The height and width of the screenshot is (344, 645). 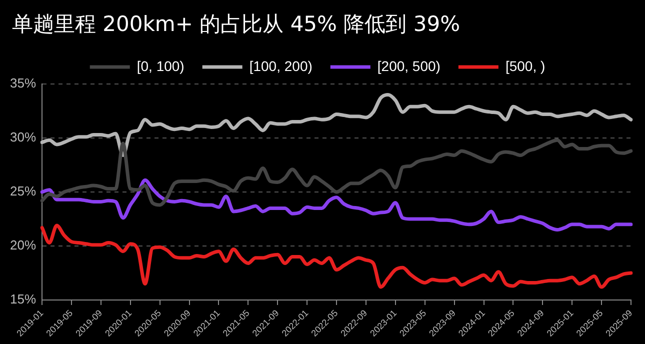 I want to click on legend-label: [100, 200), so click(x=280, y=66).